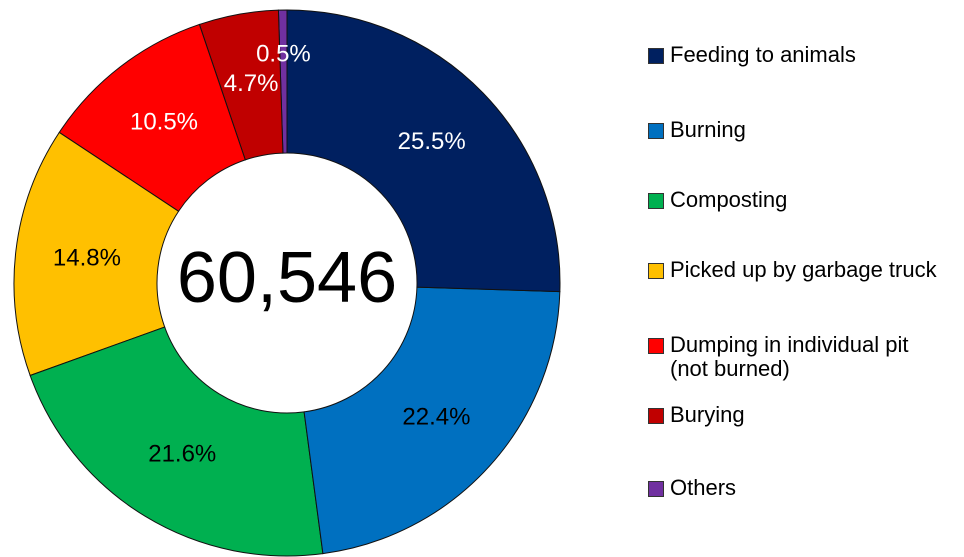 The height and width of the screenshot is (557, 964). I want to click on data-label: 14.8%, so click(87, 257).